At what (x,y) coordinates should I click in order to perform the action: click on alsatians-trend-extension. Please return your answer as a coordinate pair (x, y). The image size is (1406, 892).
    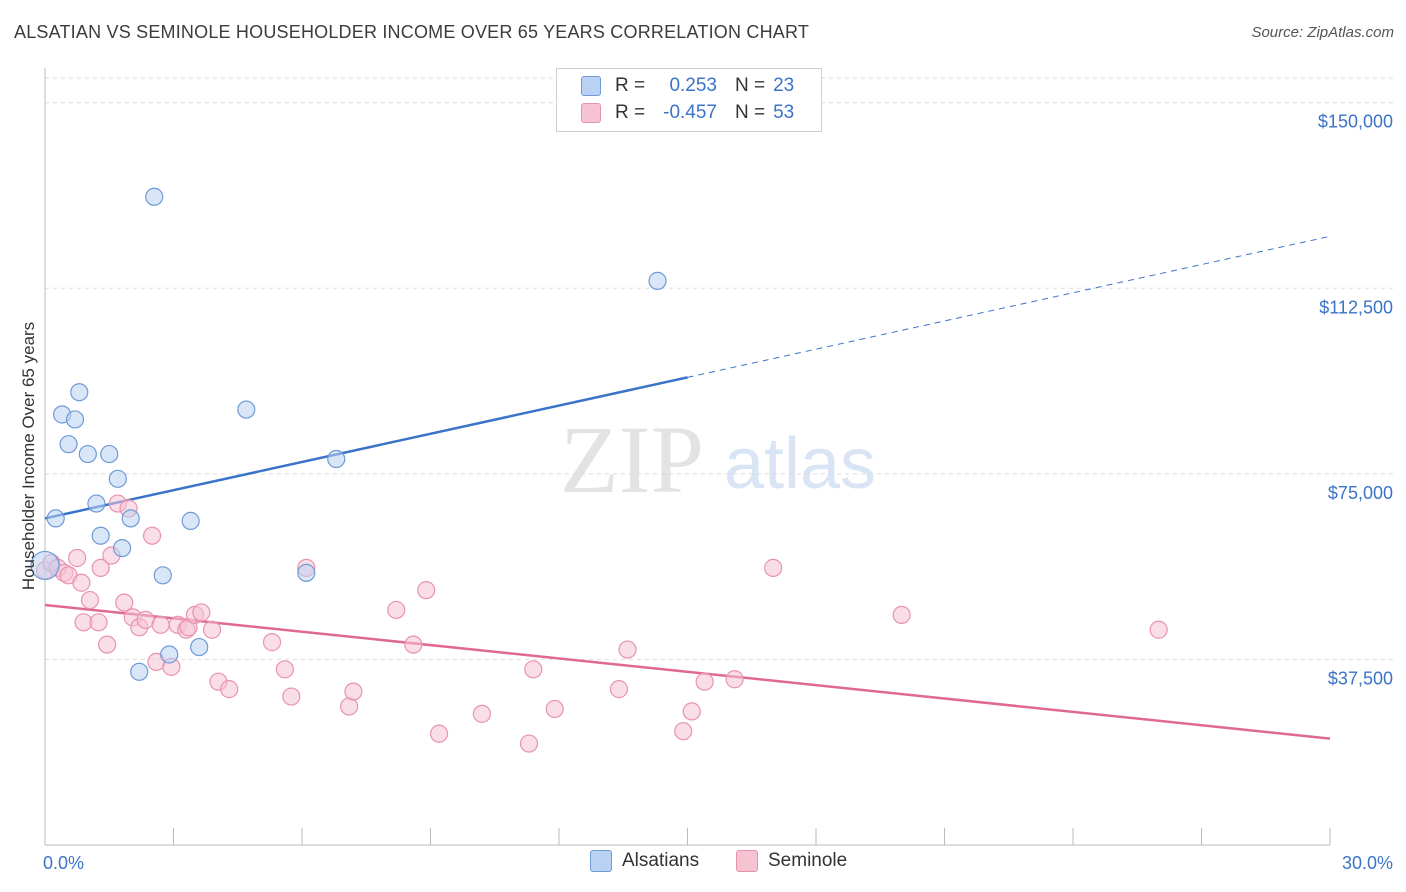
    Looking at the image, I should click on (1009, 306).